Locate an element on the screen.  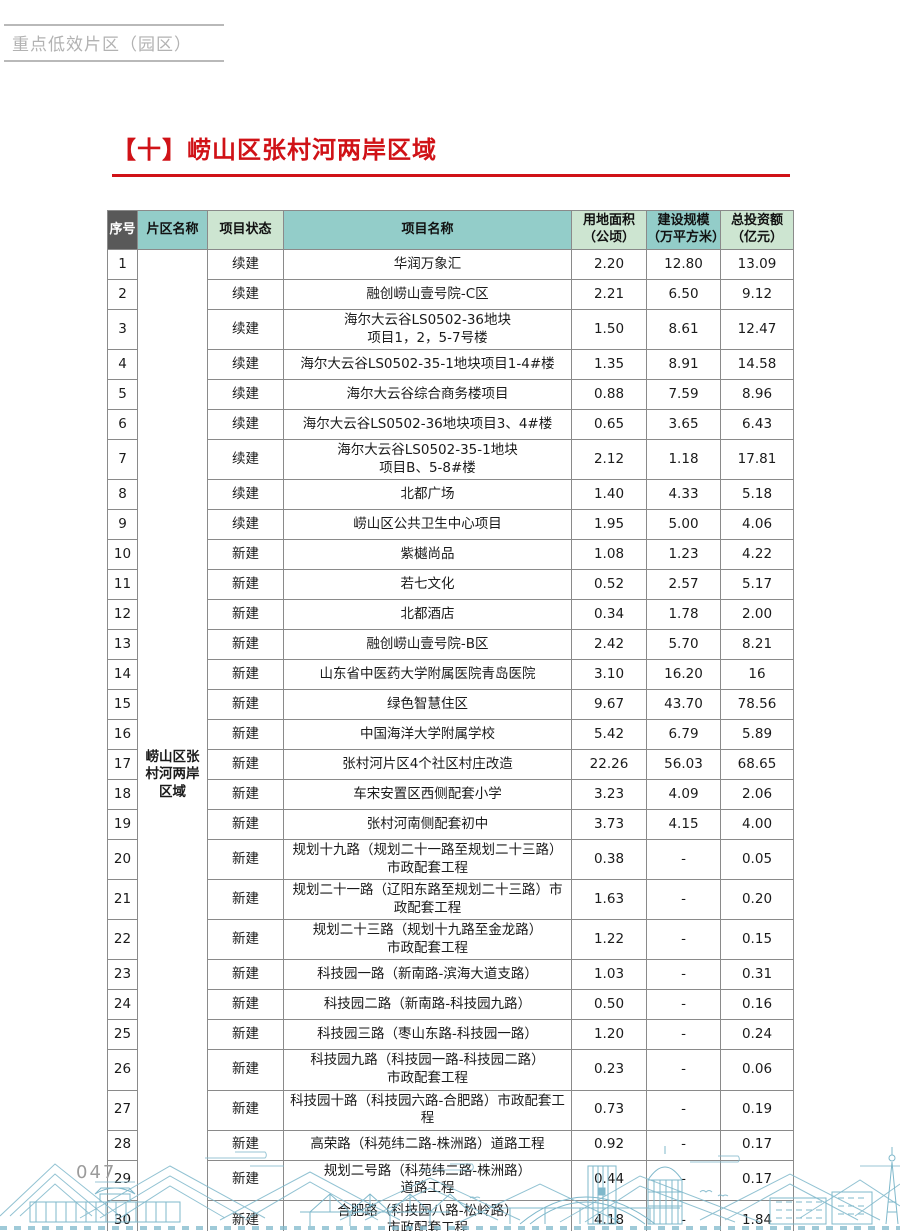
total-investment: 14.58 is located at coordinates (757, 365).